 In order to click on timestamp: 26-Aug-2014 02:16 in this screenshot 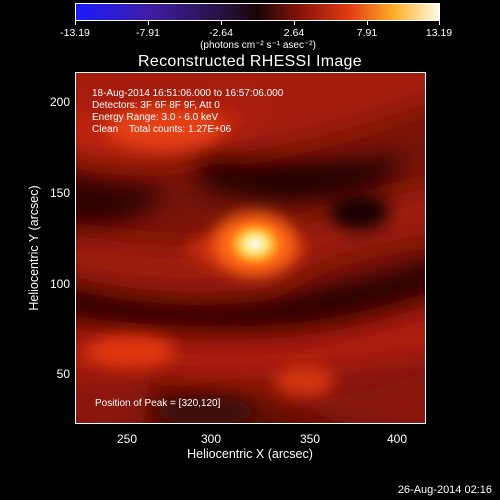, I will do `click(444, 490)`.